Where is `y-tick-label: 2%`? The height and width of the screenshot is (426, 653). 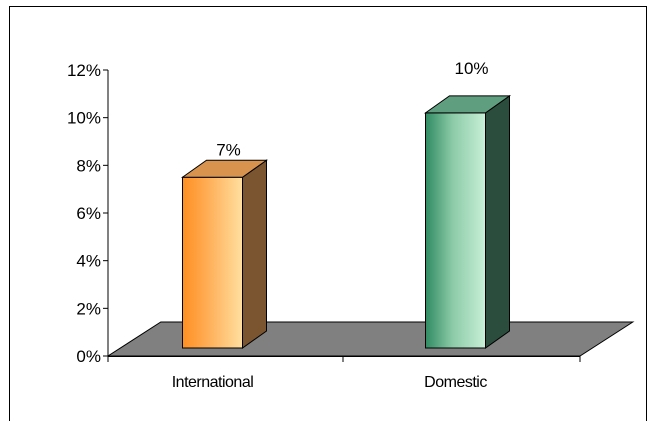 y-tick-label: 2% is located at coordinates (88, 308).